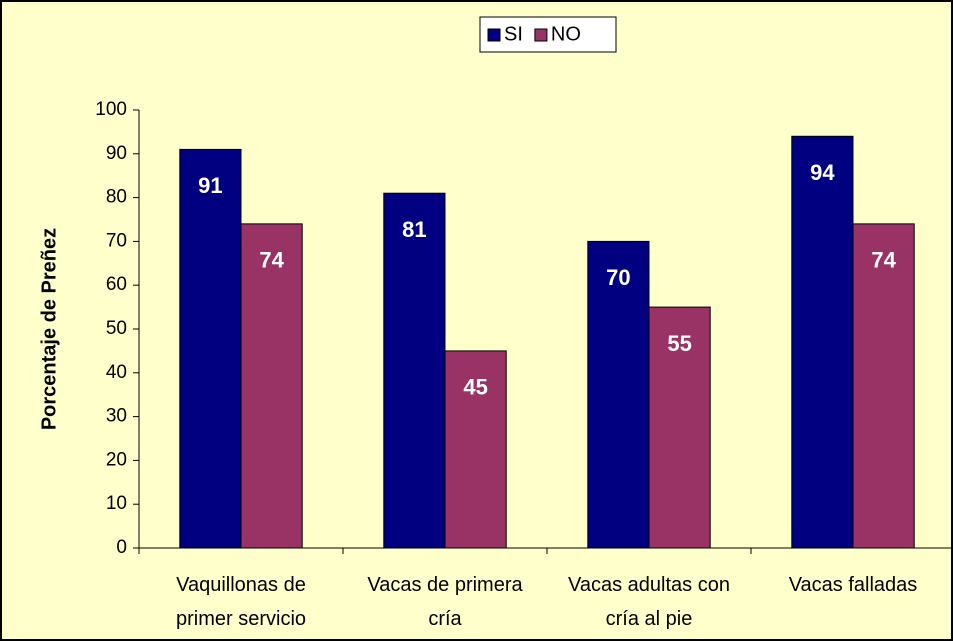 This screenshot has width=953, height=641. Describe the element at coordinates (116, 416) in the screenshot. I see `y-tick-label: 30` at that location.